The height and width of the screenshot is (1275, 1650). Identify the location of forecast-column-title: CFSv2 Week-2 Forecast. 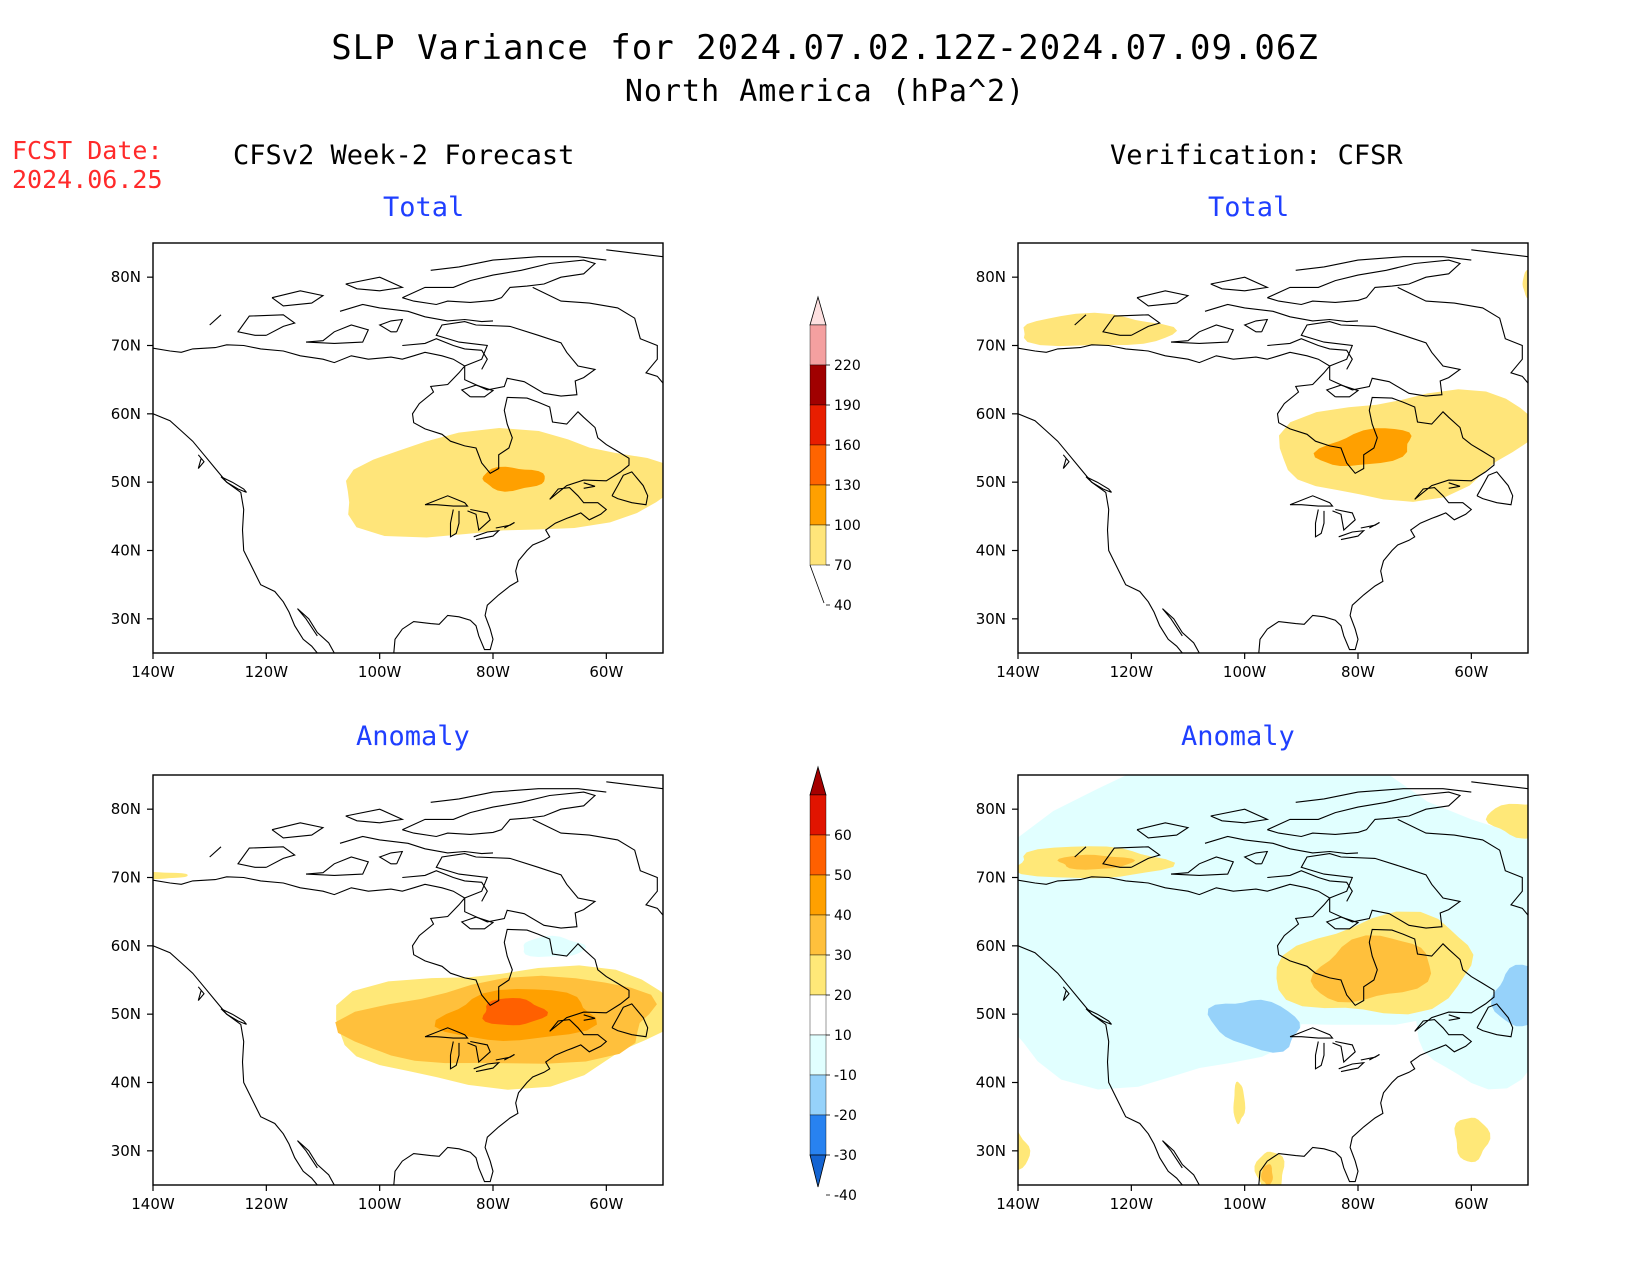
(404, 155).